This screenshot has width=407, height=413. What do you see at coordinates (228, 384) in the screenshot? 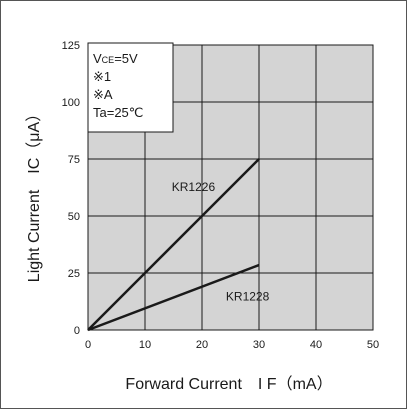
I see `x-axis-title: Forward Current I F（mA）` at bounding box center [228, 384].